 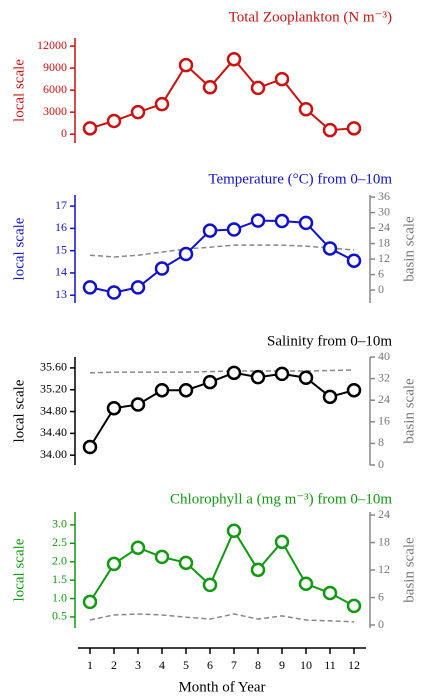 What do you see at coordinates (59, 597) in the screenshot?
I see `y-tick-label: 1.0` at bounding box center [59, 597].